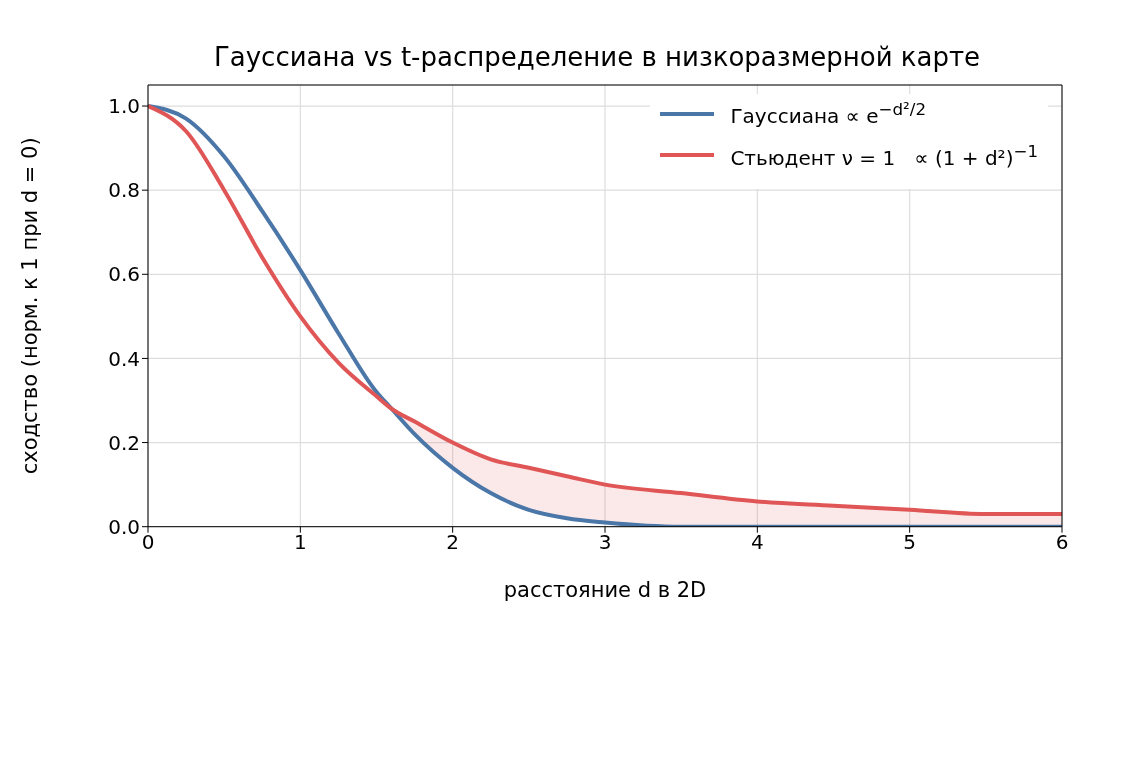 This screenshot has width=1128, height=779. Describe the element at coordinates (757, 541) in the screenshot. I see `x-tick-label: 4` at that location.